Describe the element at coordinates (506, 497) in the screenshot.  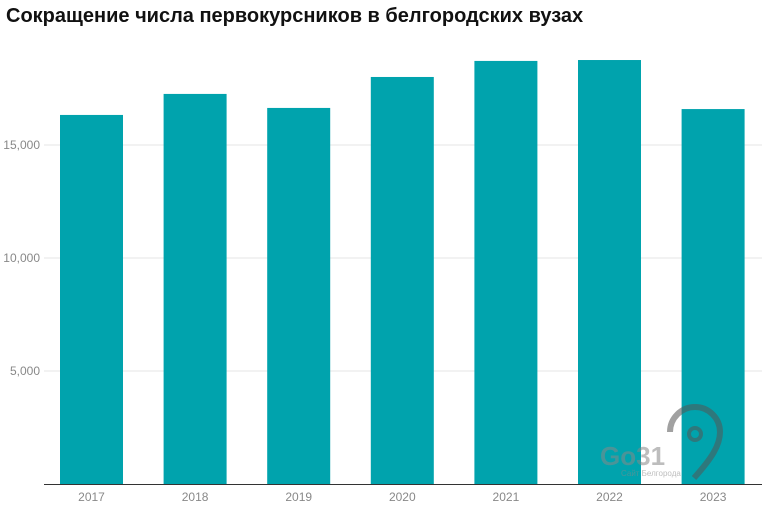
I see `x-tick-label: 2021` at that location.